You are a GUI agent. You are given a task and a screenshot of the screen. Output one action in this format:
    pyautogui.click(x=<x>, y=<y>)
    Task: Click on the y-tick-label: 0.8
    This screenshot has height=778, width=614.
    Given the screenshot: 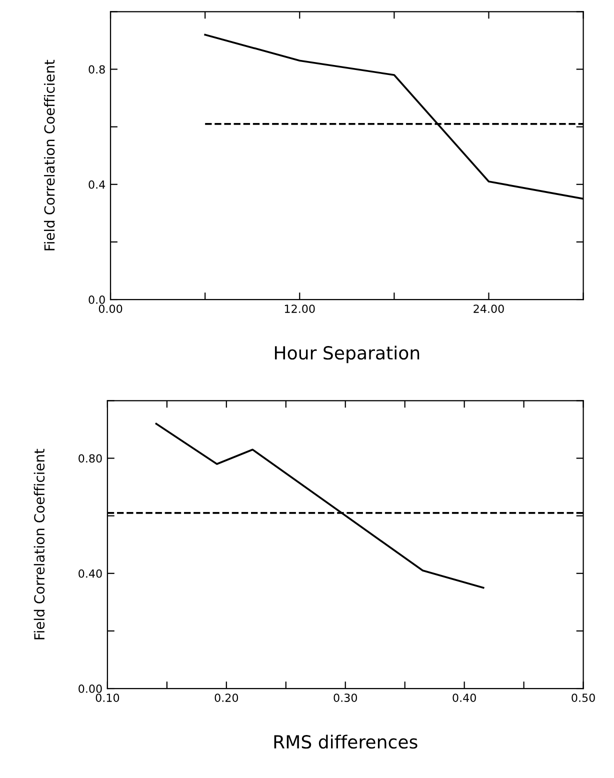 What is the action you would take?
    pyautogui.click(x=96, y=69)
    